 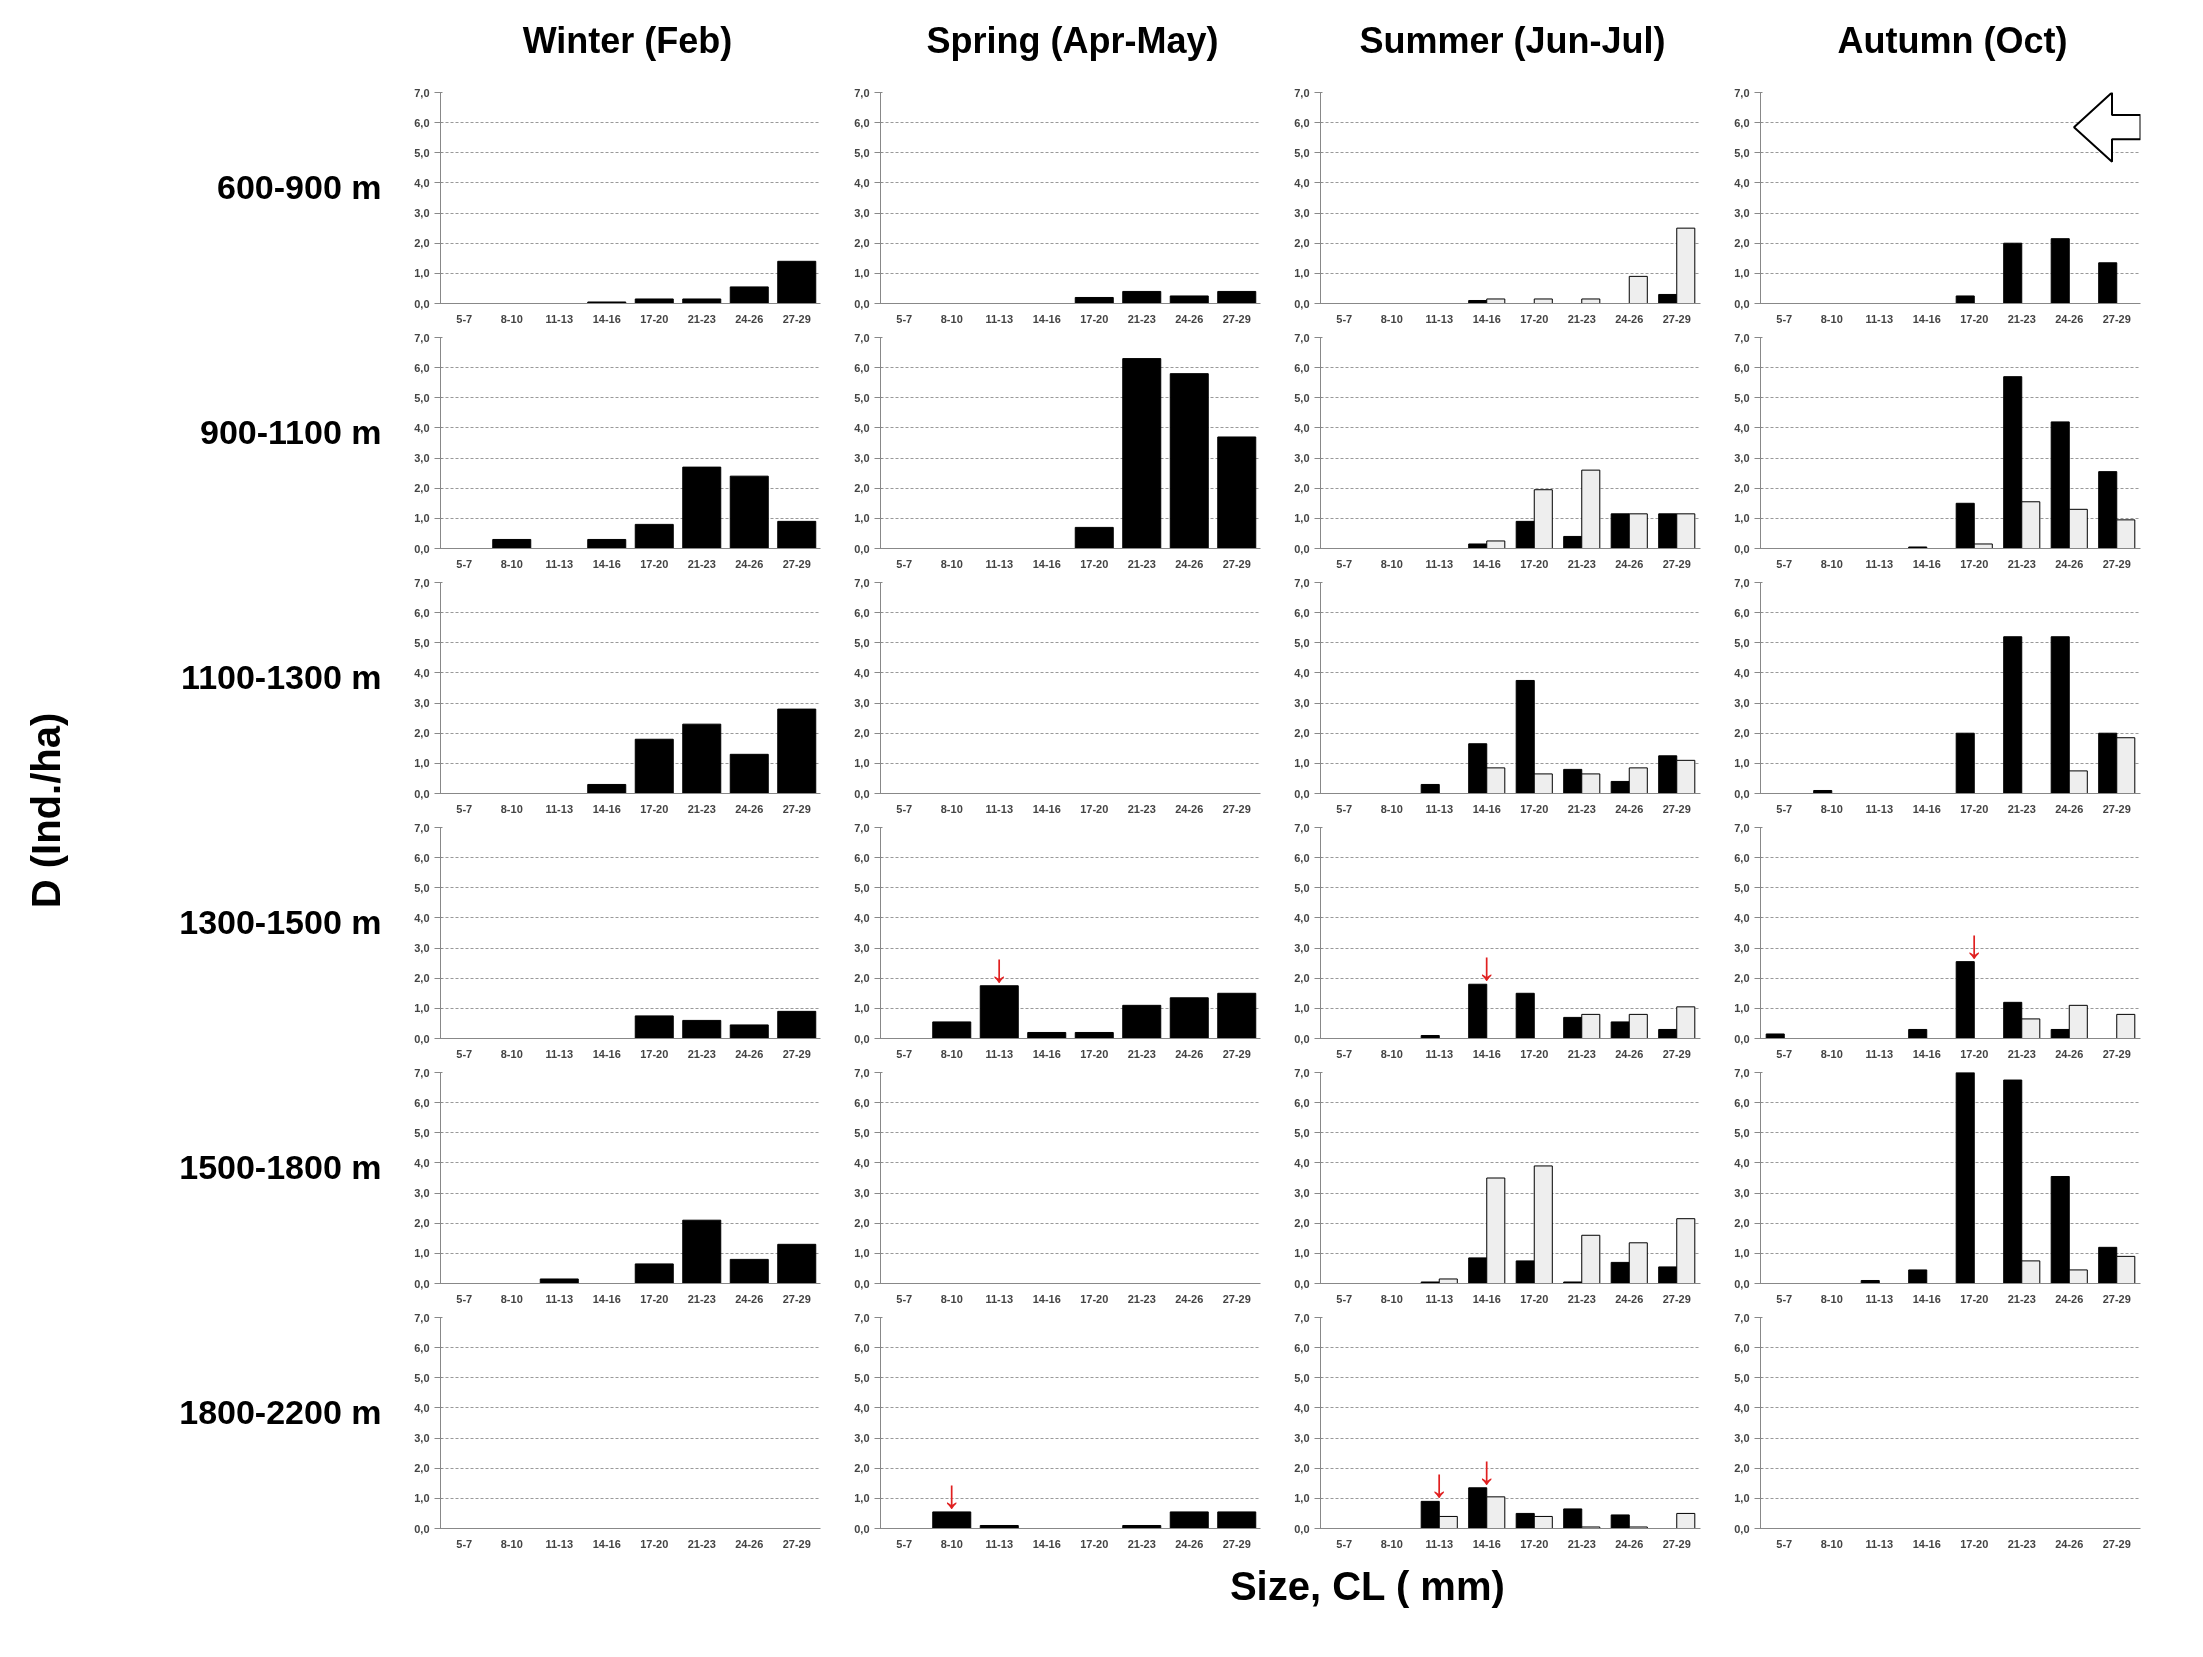 What do you see at coordinates (45, 810) in the screenshot?
I see `text: D (Ind./ha)` at bounding box center [45, 810].